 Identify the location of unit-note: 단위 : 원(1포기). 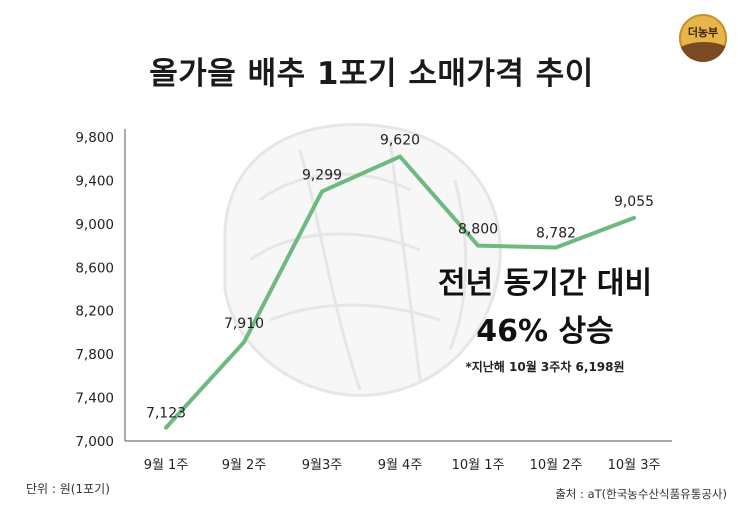
(68, 489).